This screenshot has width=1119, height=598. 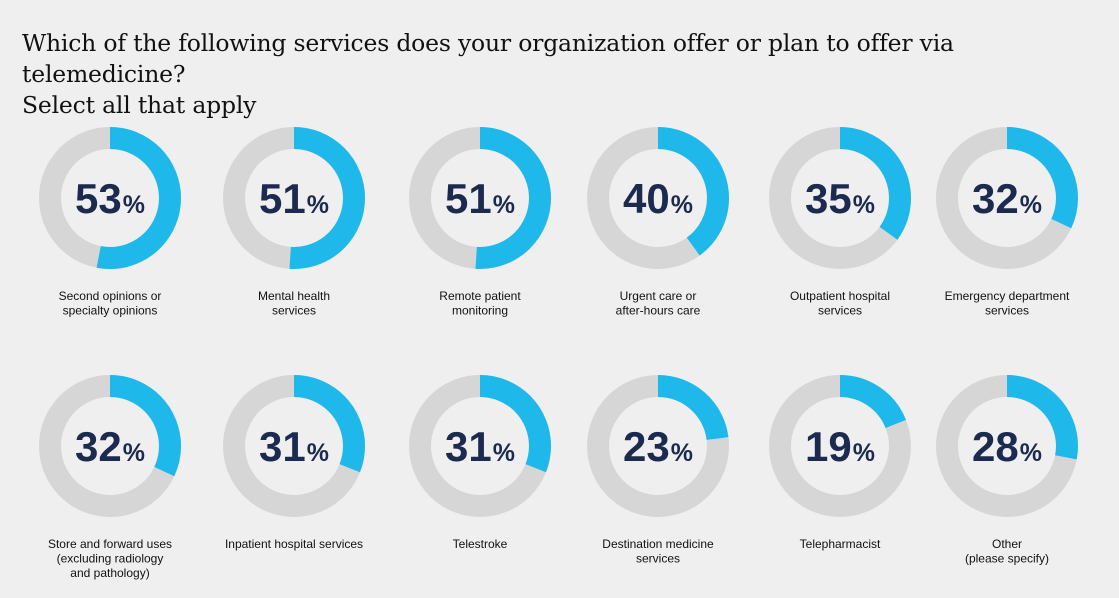 I want to click on donut-1: 53% Second opinions or specialty opinions, so click(x=110, y=222).